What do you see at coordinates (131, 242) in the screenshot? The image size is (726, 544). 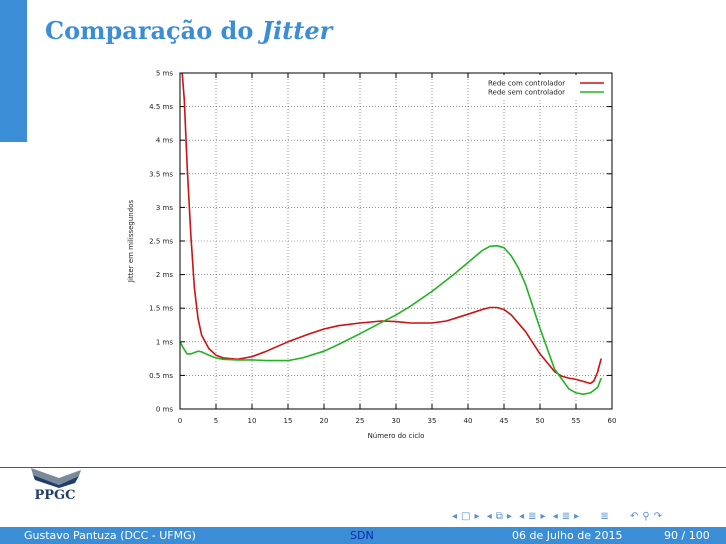 I see `y-axis-label: Jitter em milissegundos` at bounding box center [131, 242].